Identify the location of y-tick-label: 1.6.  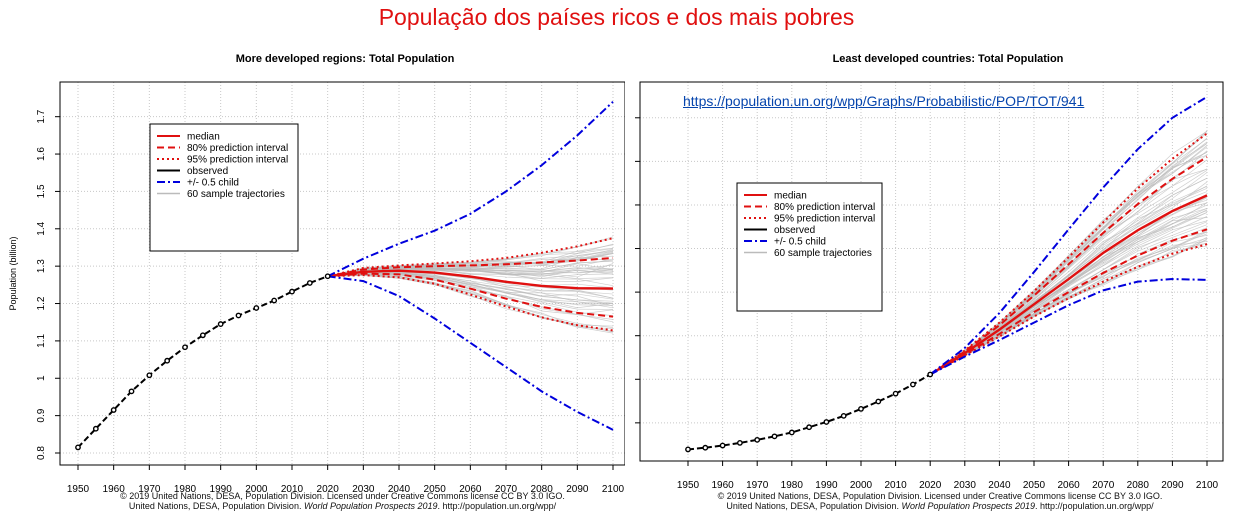
(41, 154).